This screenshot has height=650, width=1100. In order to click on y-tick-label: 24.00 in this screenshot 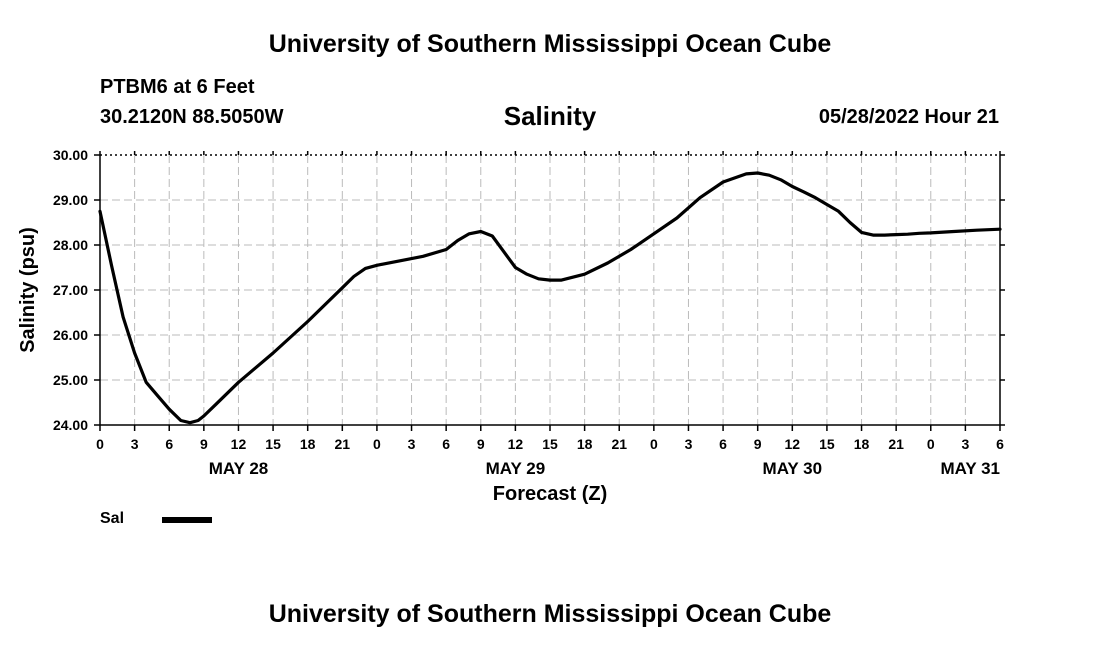, I will do `click(70, 425)`.